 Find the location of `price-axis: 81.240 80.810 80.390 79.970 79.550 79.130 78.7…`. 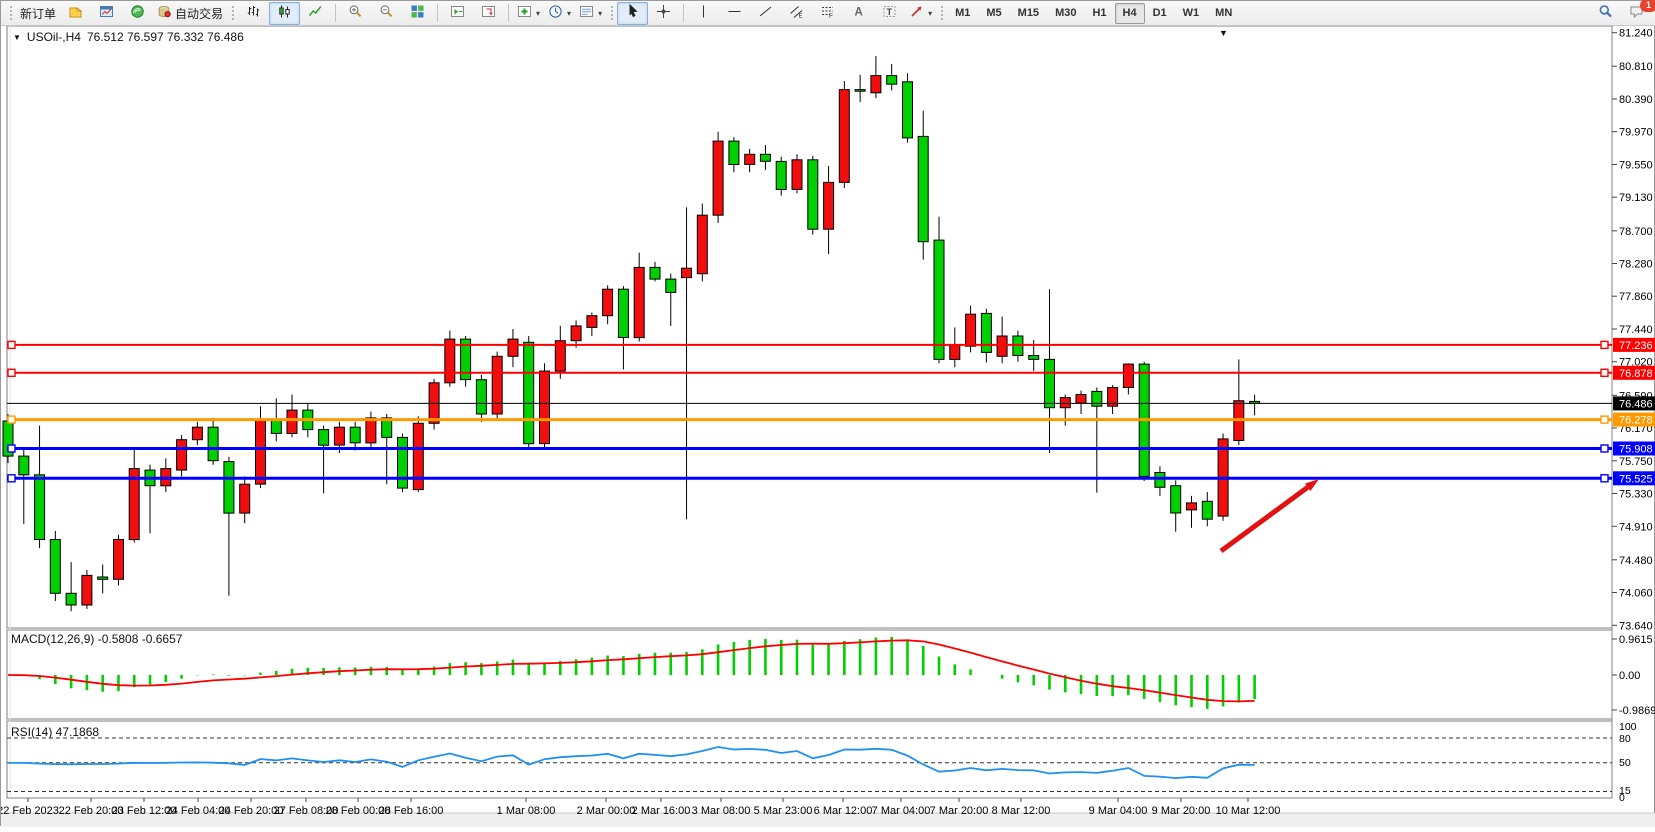

price-axis: 81.240 80.810 80.390 79.970 79.550 79.130 78.7… is located at coordinates (1632, 330).